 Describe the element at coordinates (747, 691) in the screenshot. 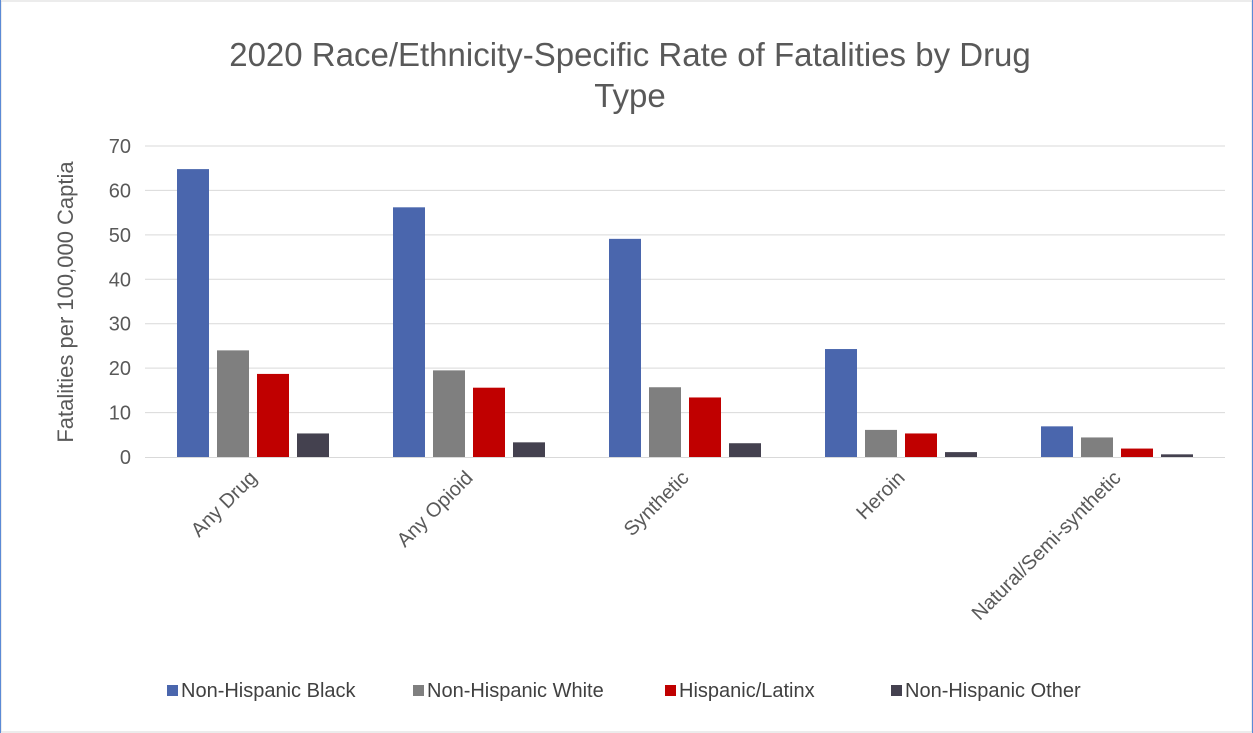

I see `legend-label: Hispanic/Latinx` at that location.